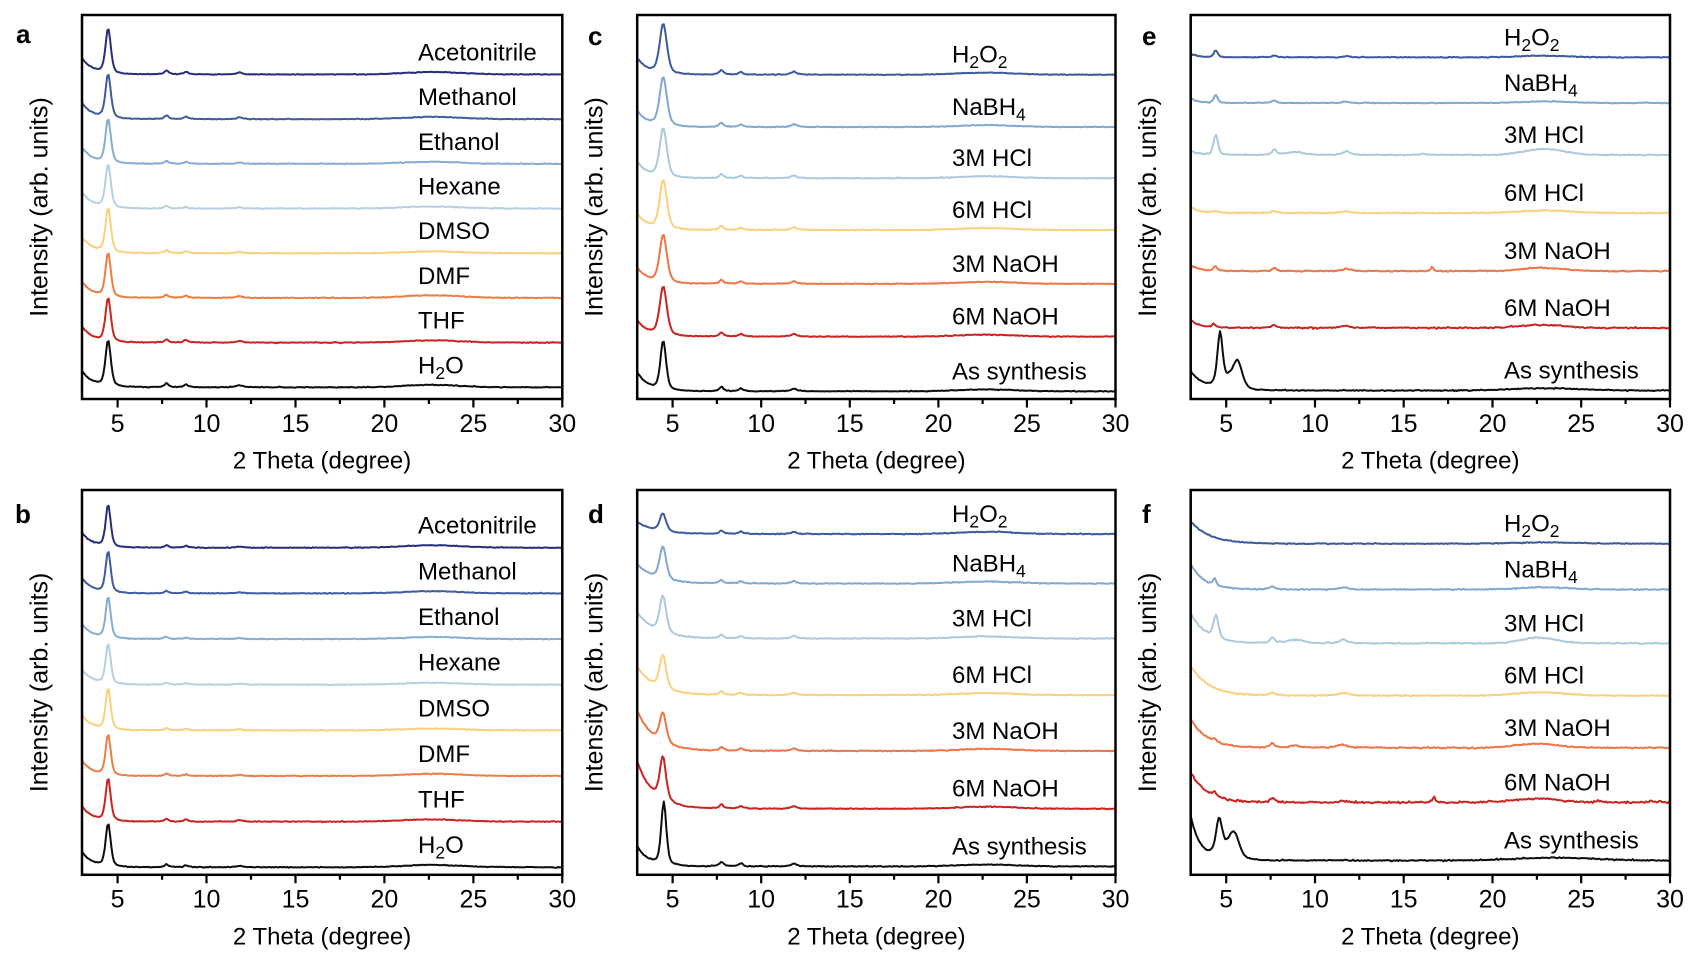 This screenshot has height=969, width=1699. What do you see at coordinates (1146, 514) in the screenshot?
I see `svg-text: f` at bounding box center [1146, 514].